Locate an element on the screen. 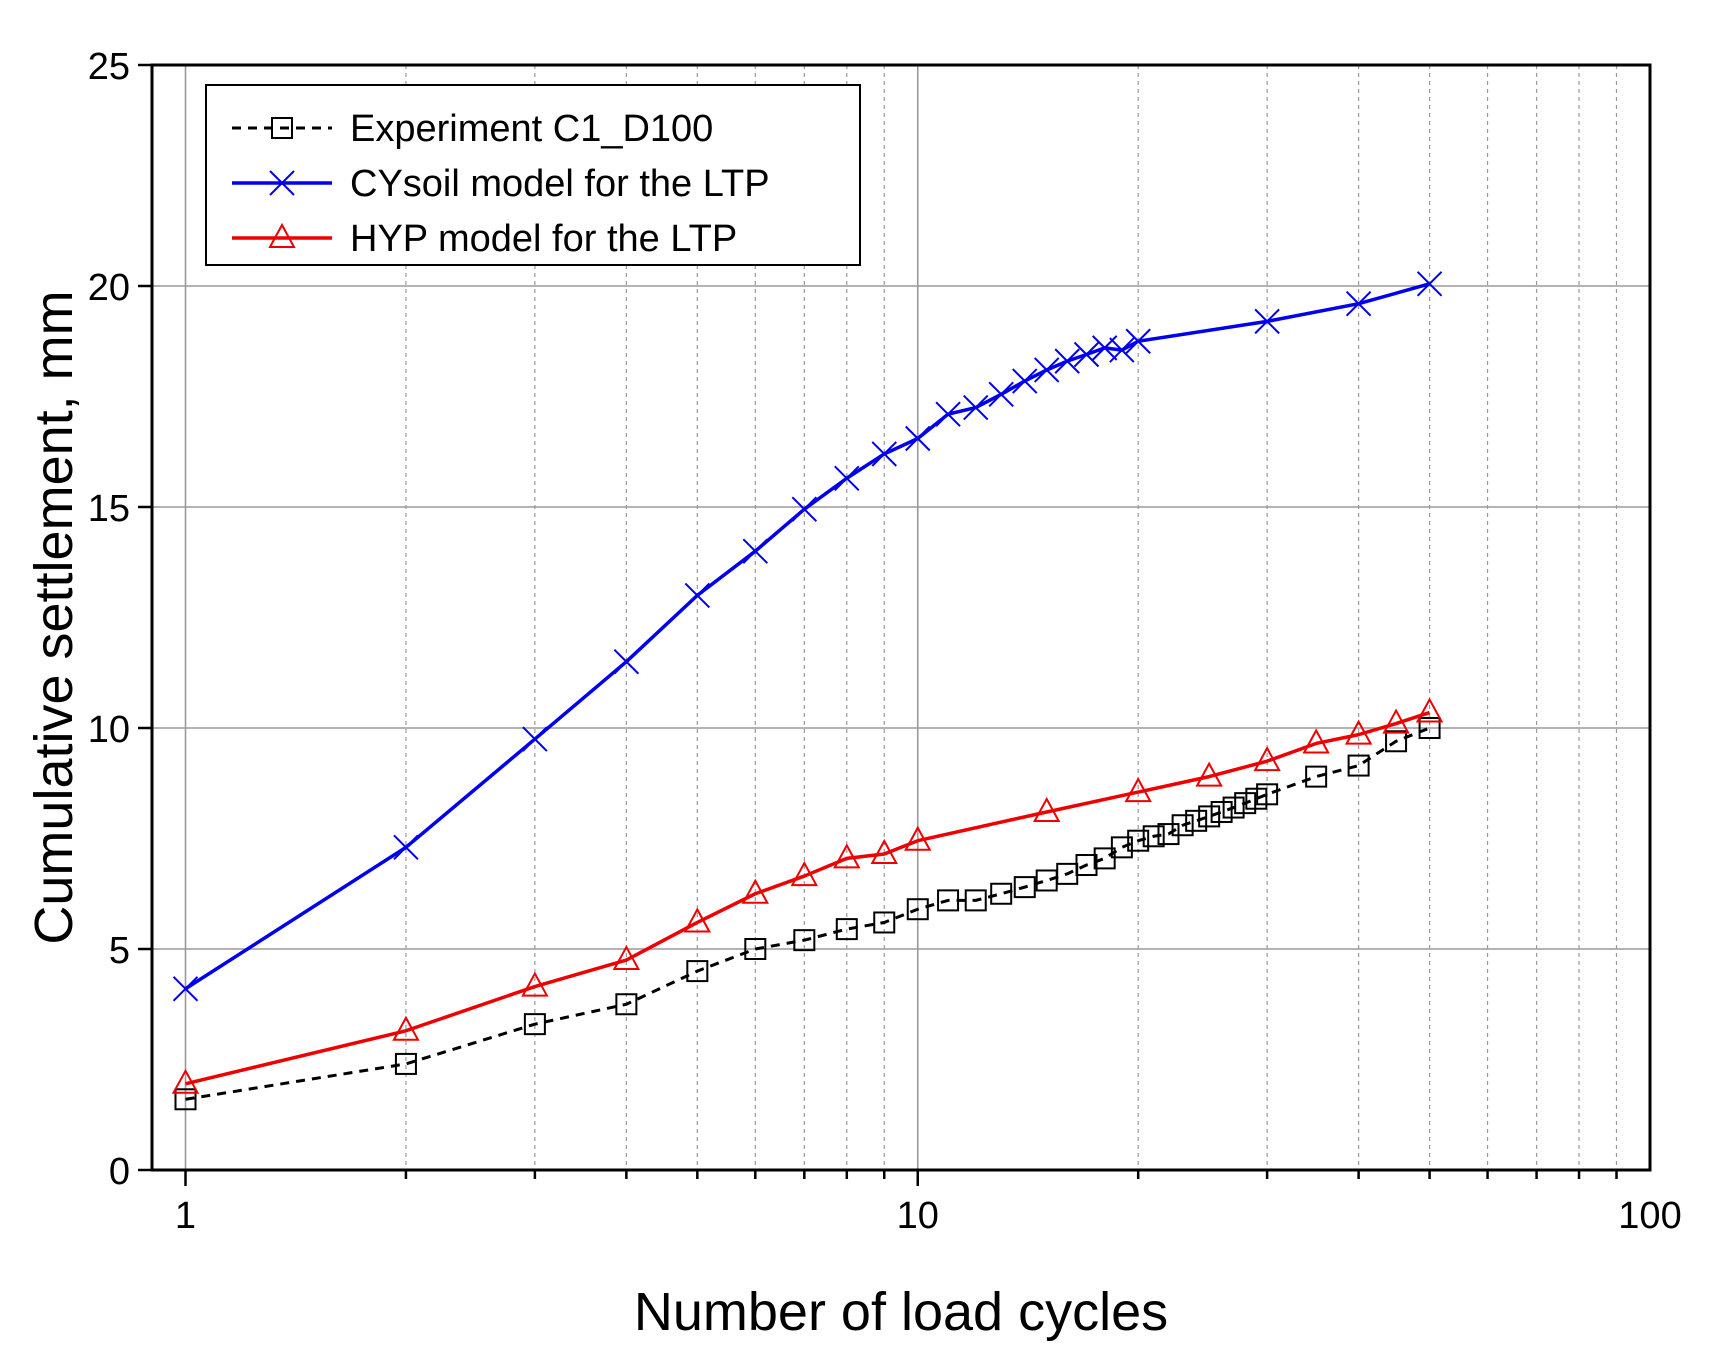  legend-item: HYP model for the LTP is located at coordinates (484, 239).